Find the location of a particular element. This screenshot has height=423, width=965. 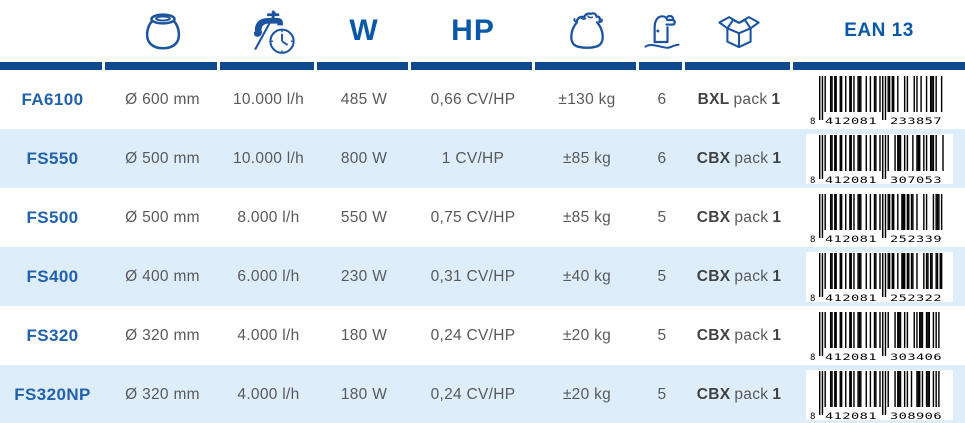

product-name: FS320 is located at coordinates (52, 335).